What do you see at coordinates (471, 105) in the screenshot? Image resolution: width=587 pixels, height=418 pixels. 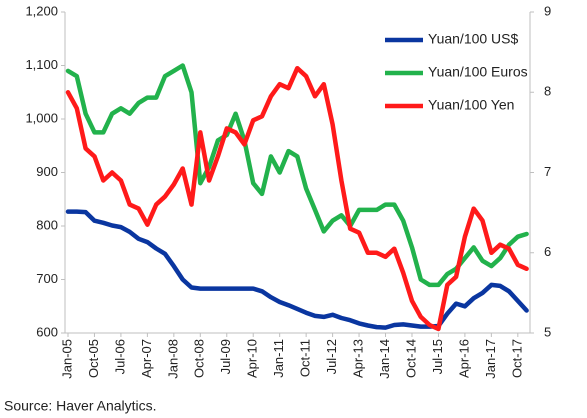 I see `legend-label: Yuan/100 Yen` at bounding box center [471, 105].